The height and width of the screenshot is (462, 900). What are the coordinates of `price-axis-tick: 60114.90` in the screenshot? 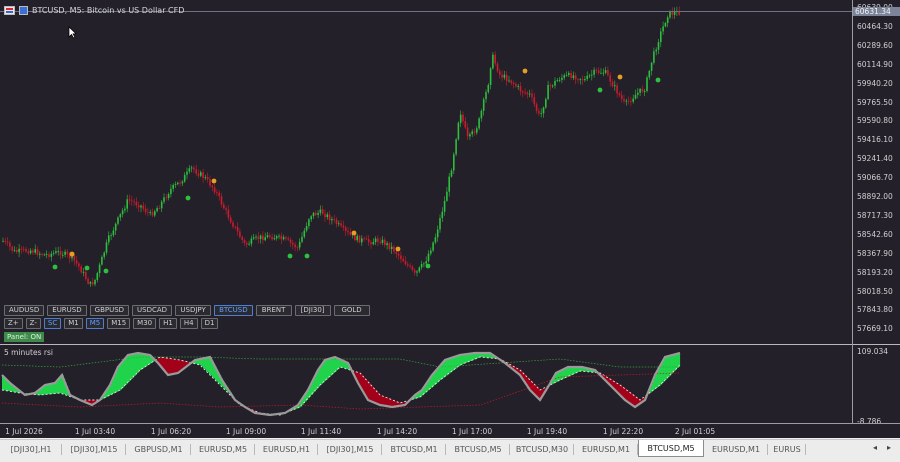 It's located at (875, 64).